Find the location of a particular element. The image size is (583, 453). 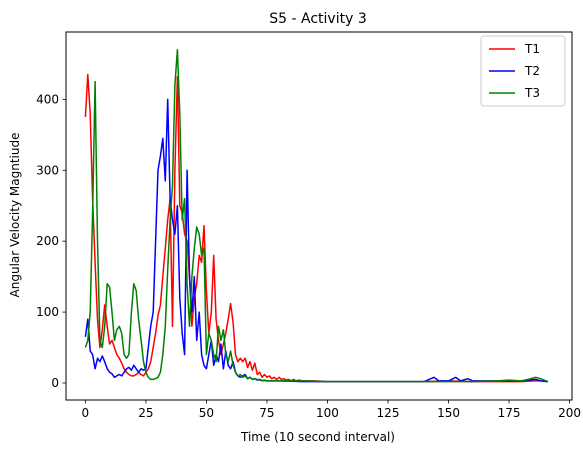

legend-box is located at coordinates (523, 71).